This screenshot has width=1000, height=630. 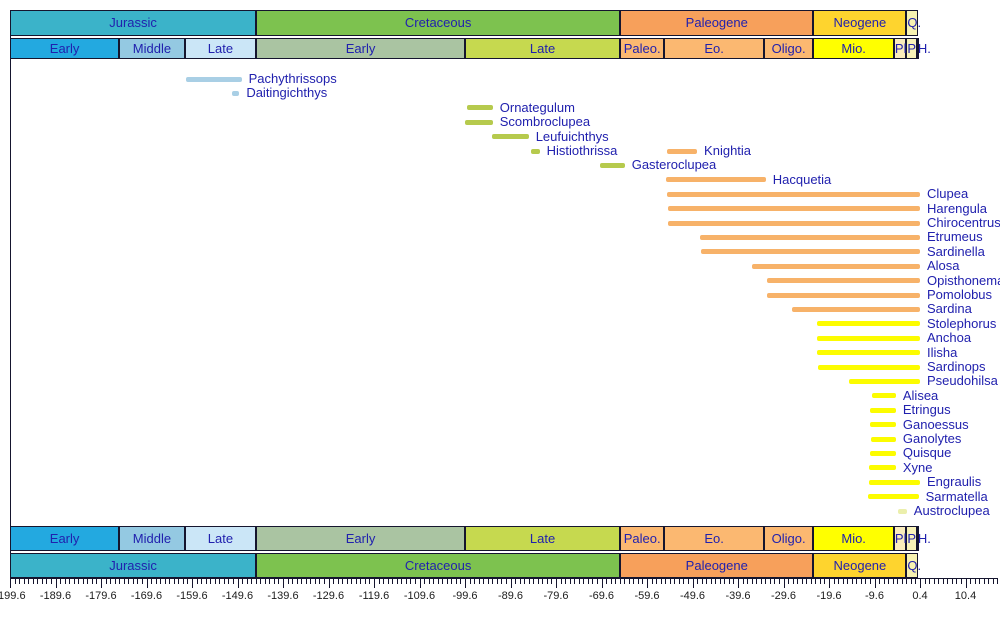 What do you see at coordinates (419, 596) in the screenshot?
I see `axis-tick-label: -109.6` at bounding box center [419, 596].